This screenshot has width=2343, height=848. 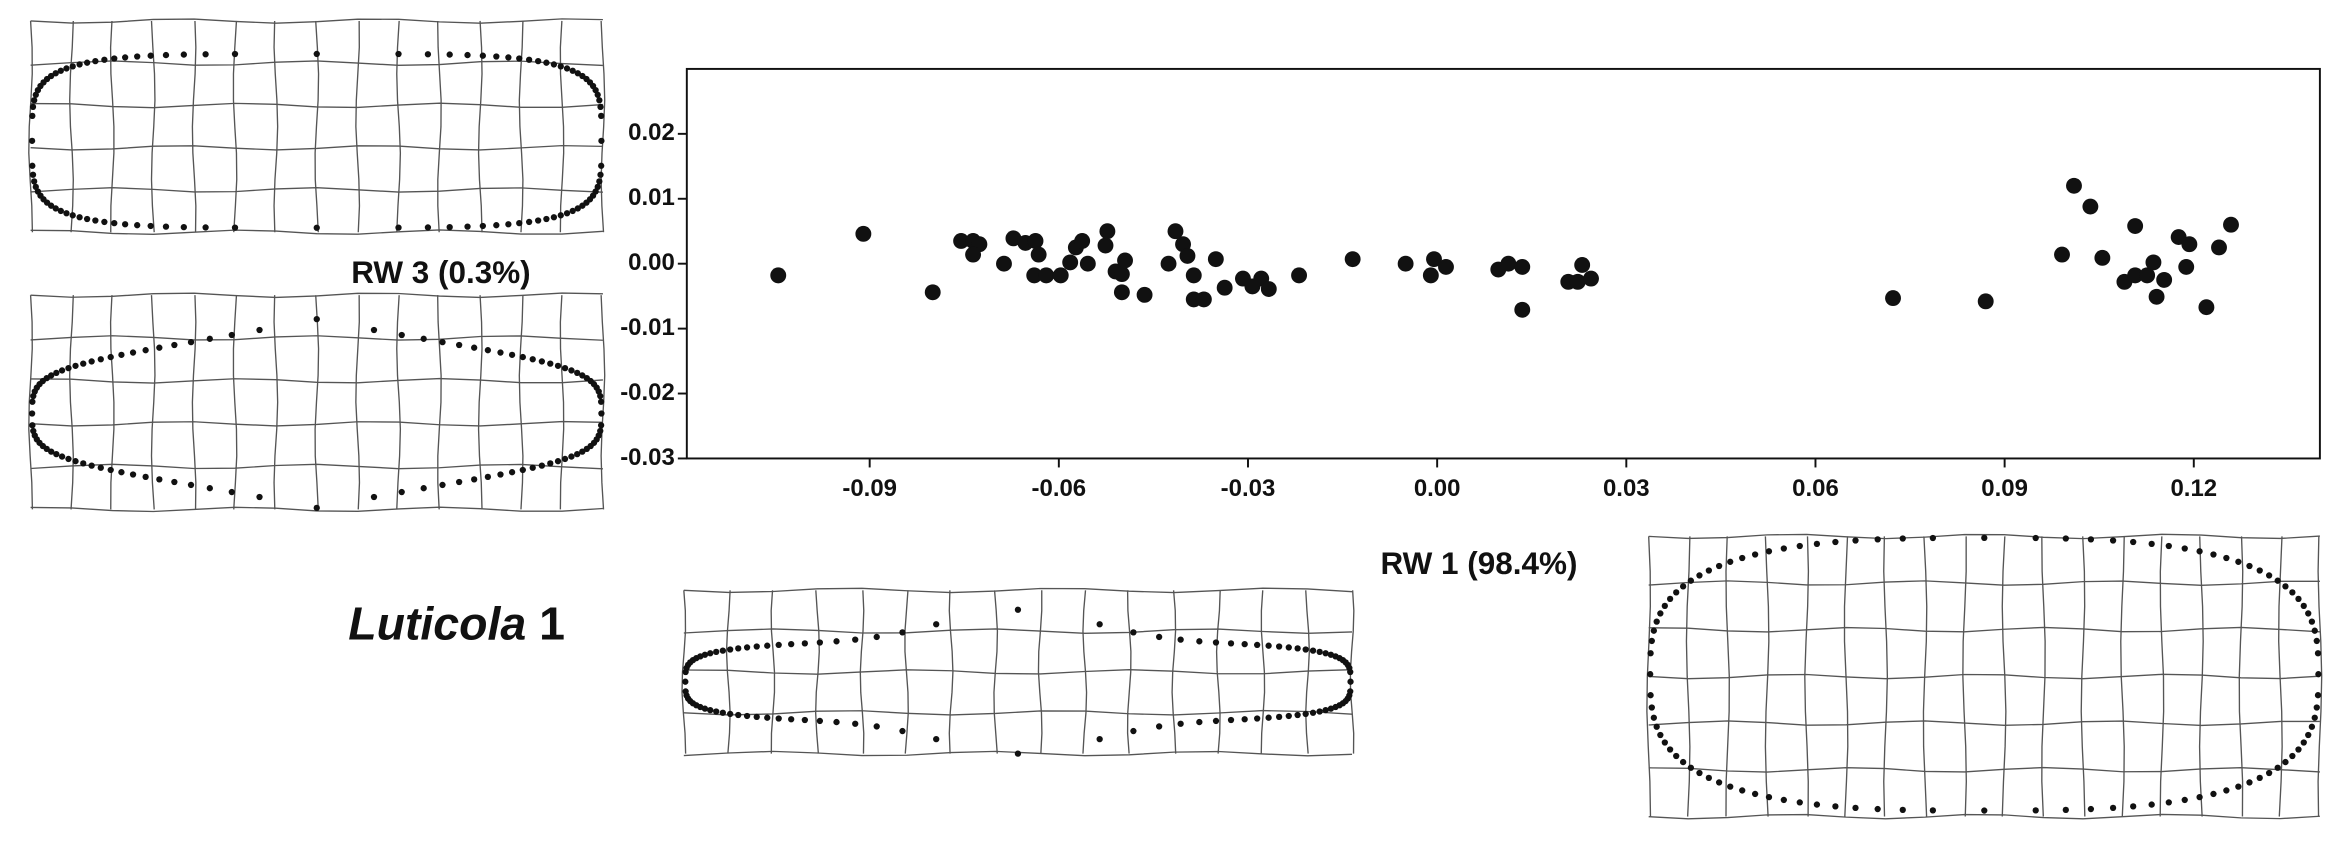 What do you see at coordinates (1437, 488) in the screenshot?
I see `x-tick-label: 0.00` at bounding box center [1437, 488].